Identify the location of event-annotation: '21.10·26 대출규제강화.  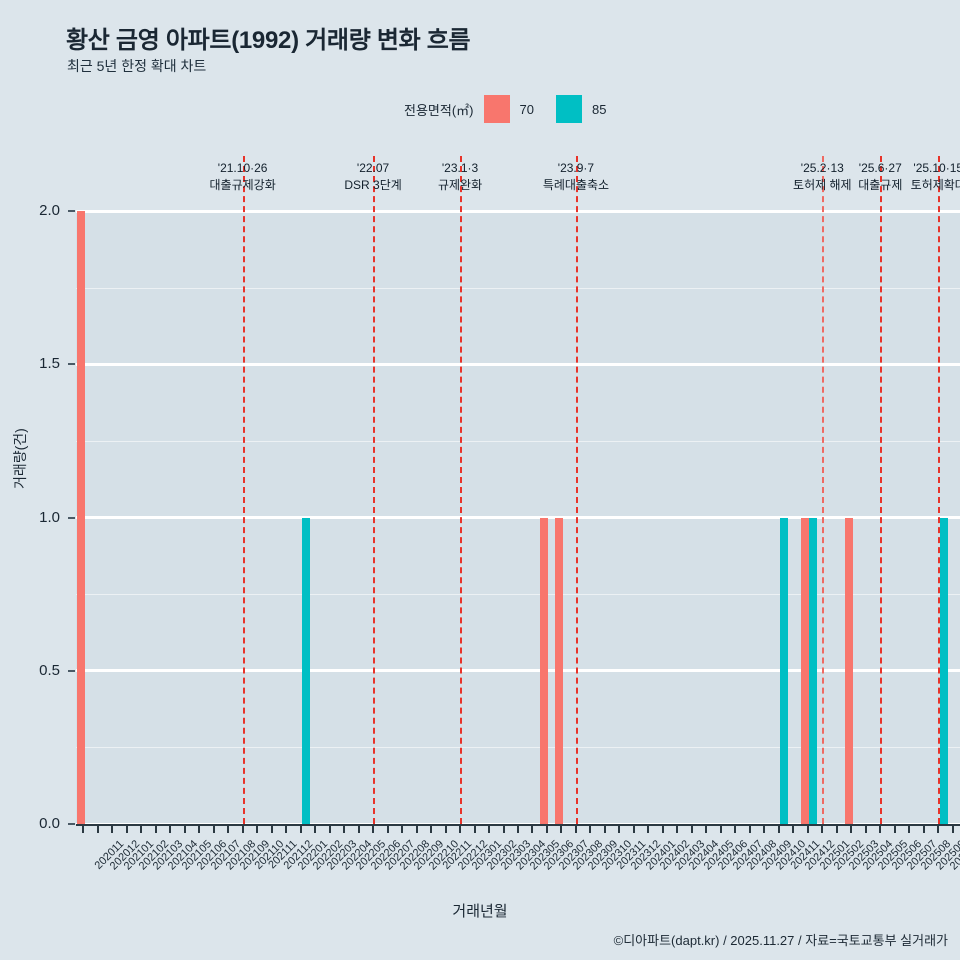
(243, 177).